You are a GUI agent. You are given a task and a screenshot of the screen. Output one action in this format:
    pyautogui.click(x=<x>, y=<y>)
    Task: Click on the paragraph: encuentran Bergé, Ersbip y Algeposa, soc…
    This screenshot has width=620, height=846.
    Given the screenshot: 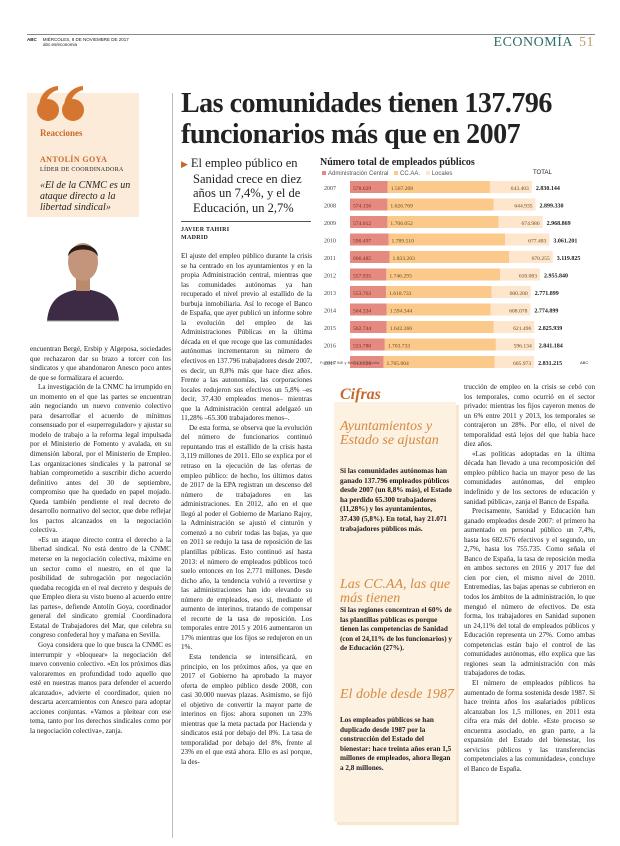 What is the action you would take?
    pyautogui.click(x=100, y=363)
    